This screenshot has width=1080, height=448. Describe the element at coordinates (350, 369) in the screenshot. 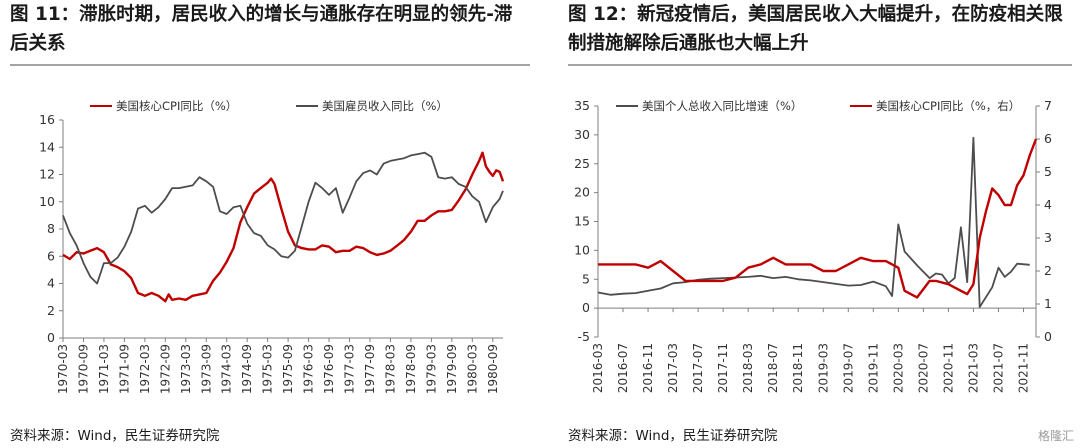

I see `x-tick-label: 1977-03` at that location.